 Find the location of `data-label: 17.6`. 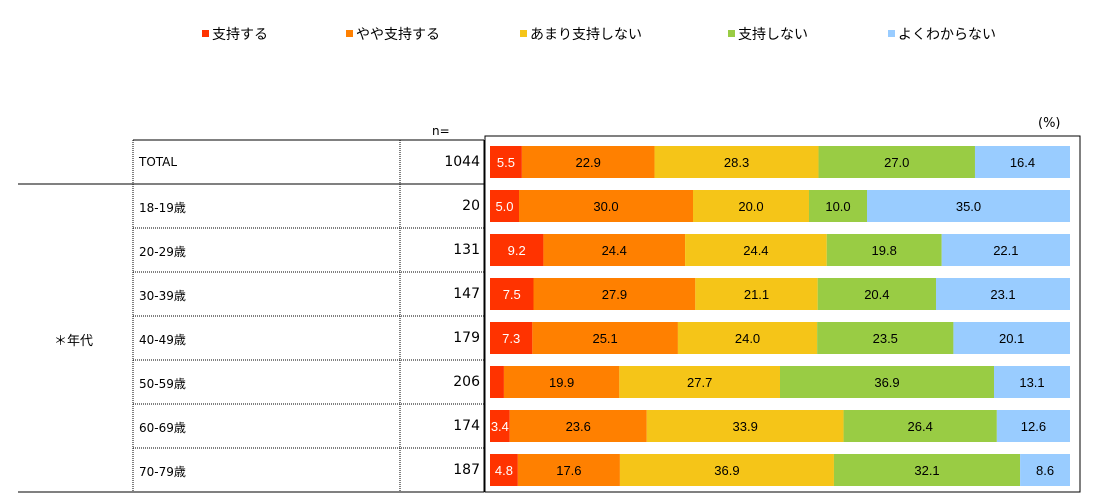

data-label: 17.6 is located at coordinates (568, 470).